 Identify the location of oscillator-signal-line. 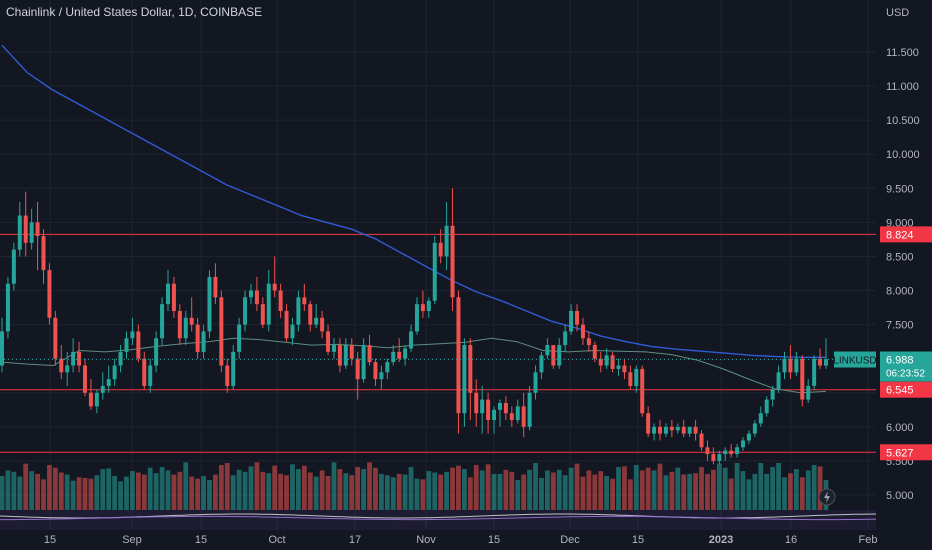
(438, 518).